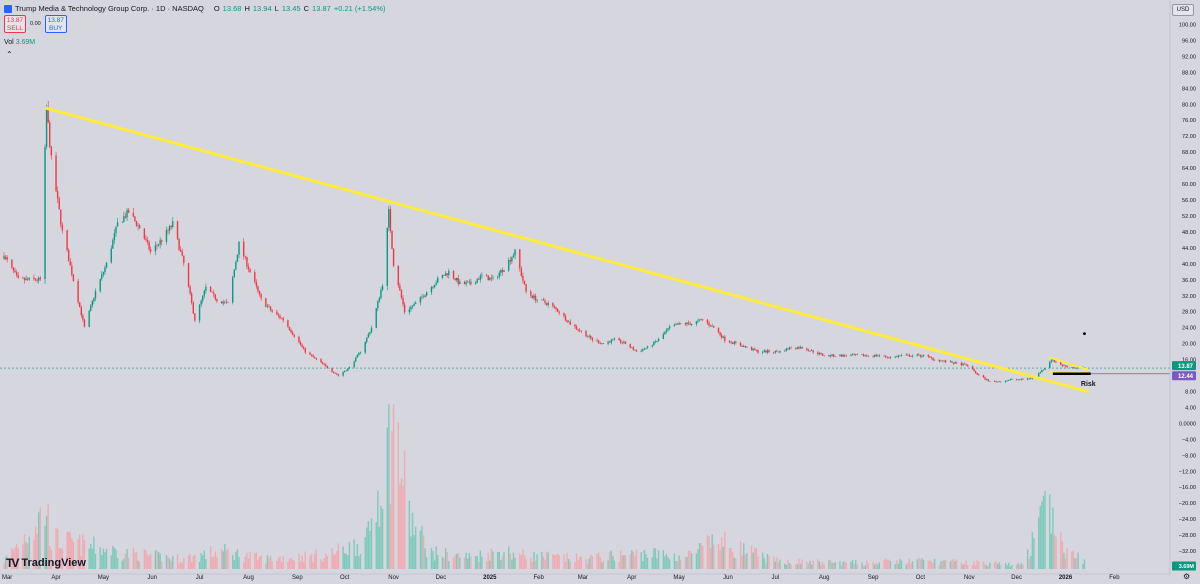  What do you see at coordinates (1187, 26) in the screenshot?
I see `y-tick-label: 100.00` at bounding box center [1187, 26].